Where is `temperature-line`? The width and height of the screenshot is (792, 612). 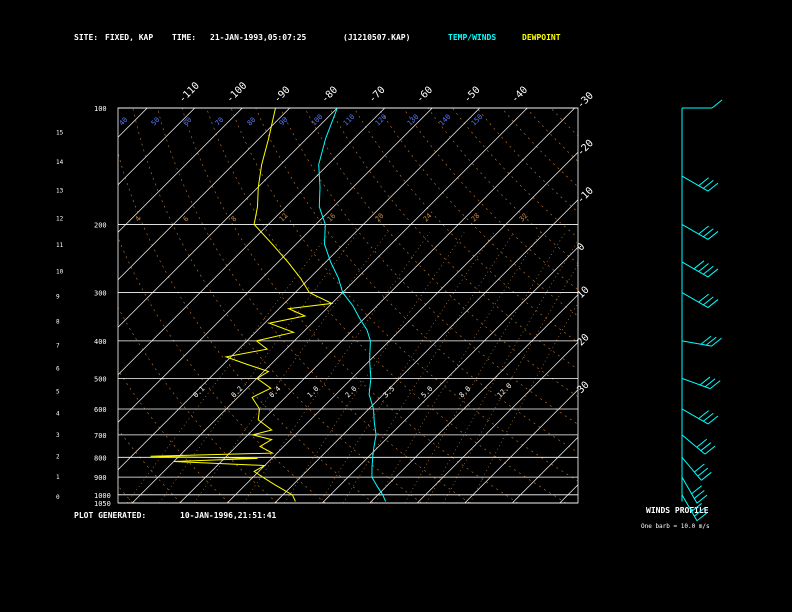 temperature-line is located at coordinates (352, 305).